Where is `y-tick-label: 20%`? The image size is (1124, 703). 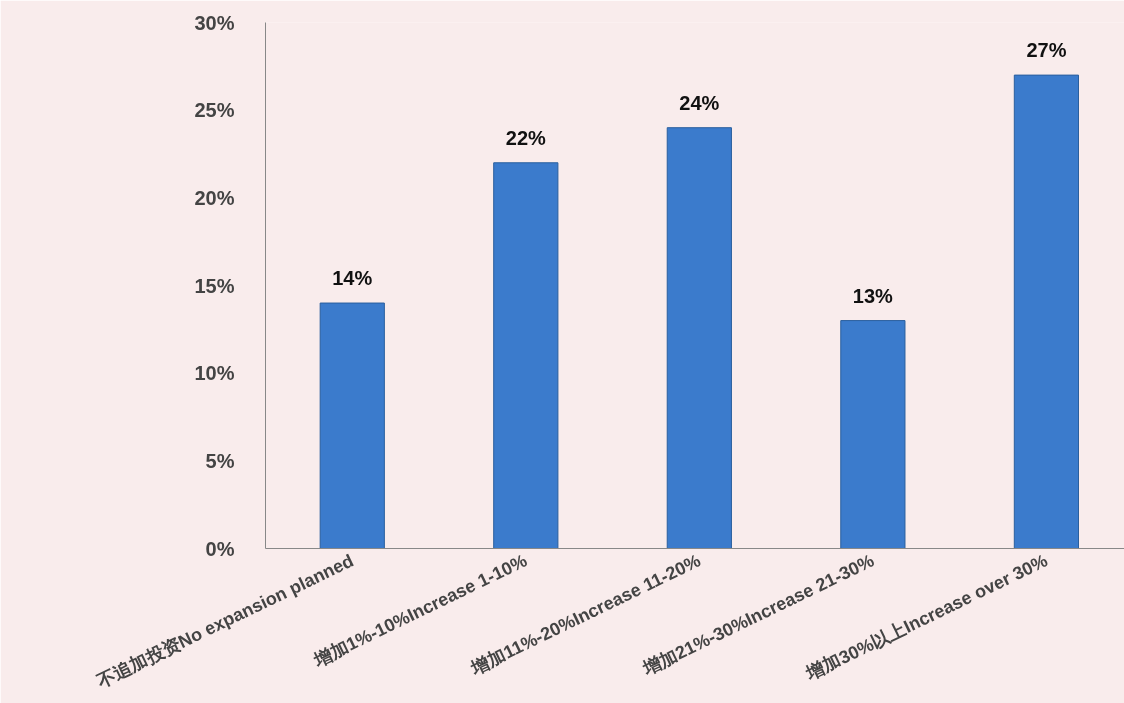 y-tick-label: 20% is located at coordinates (214, 197).